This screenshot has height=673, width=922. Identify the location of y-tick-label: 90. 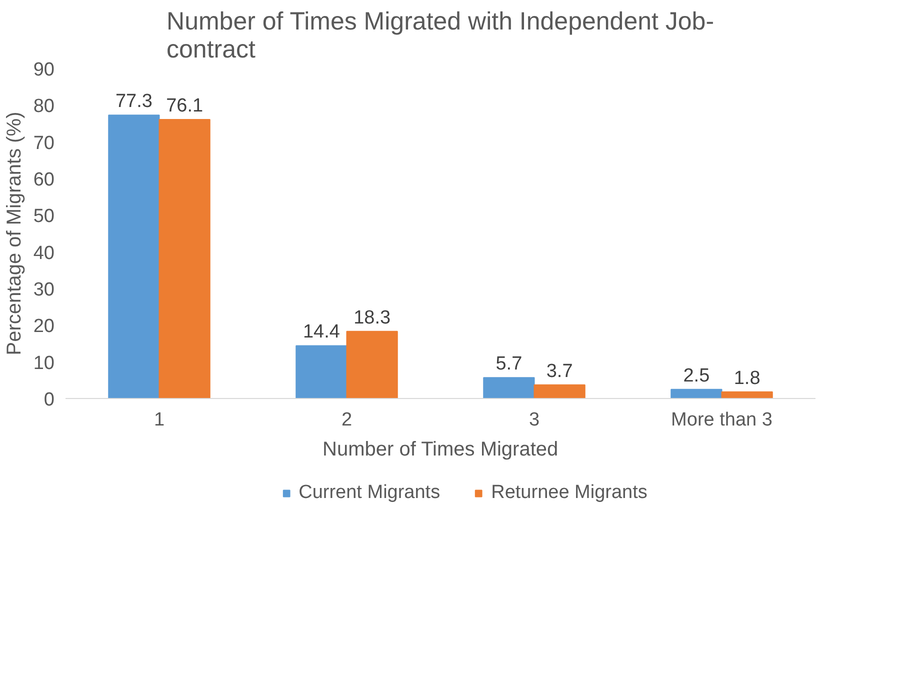
(44, 70).